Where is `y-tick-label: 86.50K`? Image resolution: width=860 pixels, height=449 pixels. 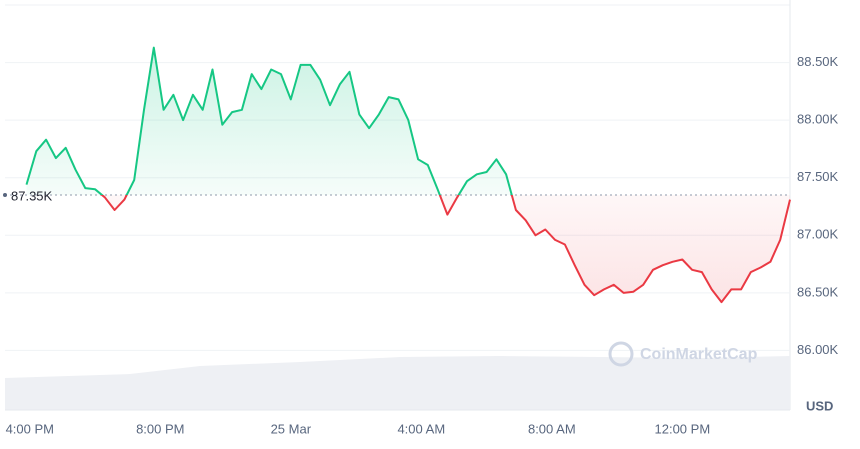 y-tick-label: 86.50K is located at coordinates (818, 291).